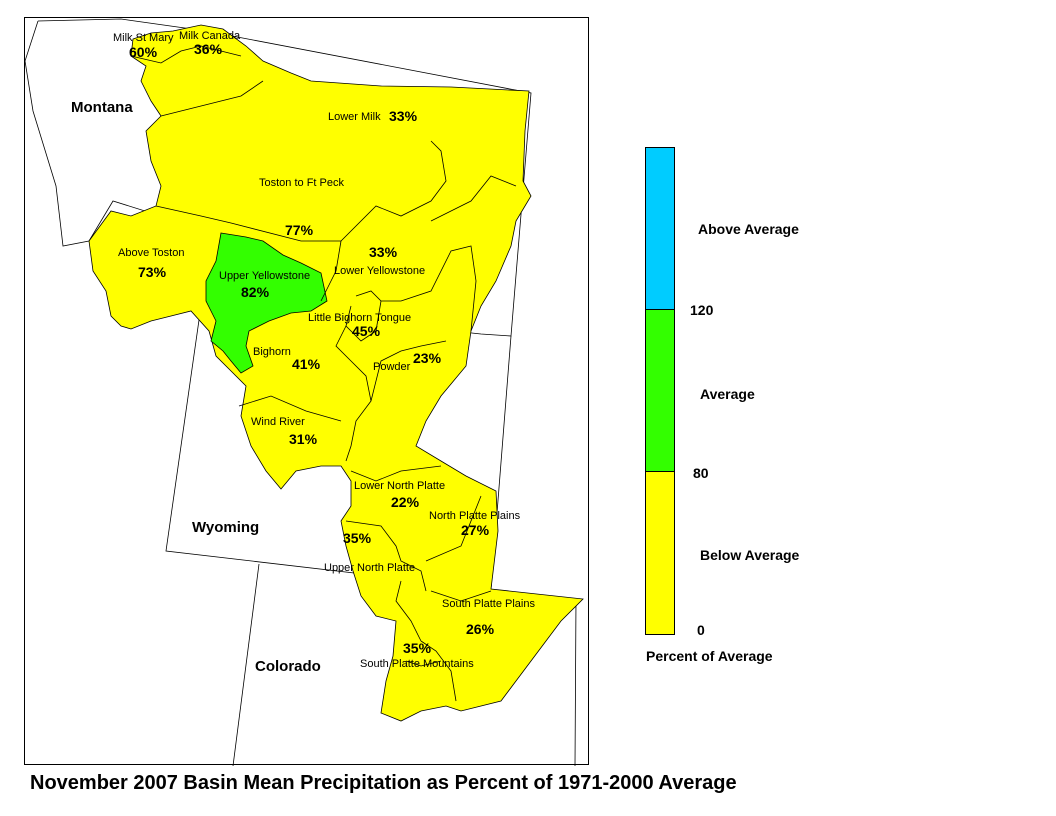  I want to click on basin-pct-south-platte-plains: 26%, so click(480, 629).